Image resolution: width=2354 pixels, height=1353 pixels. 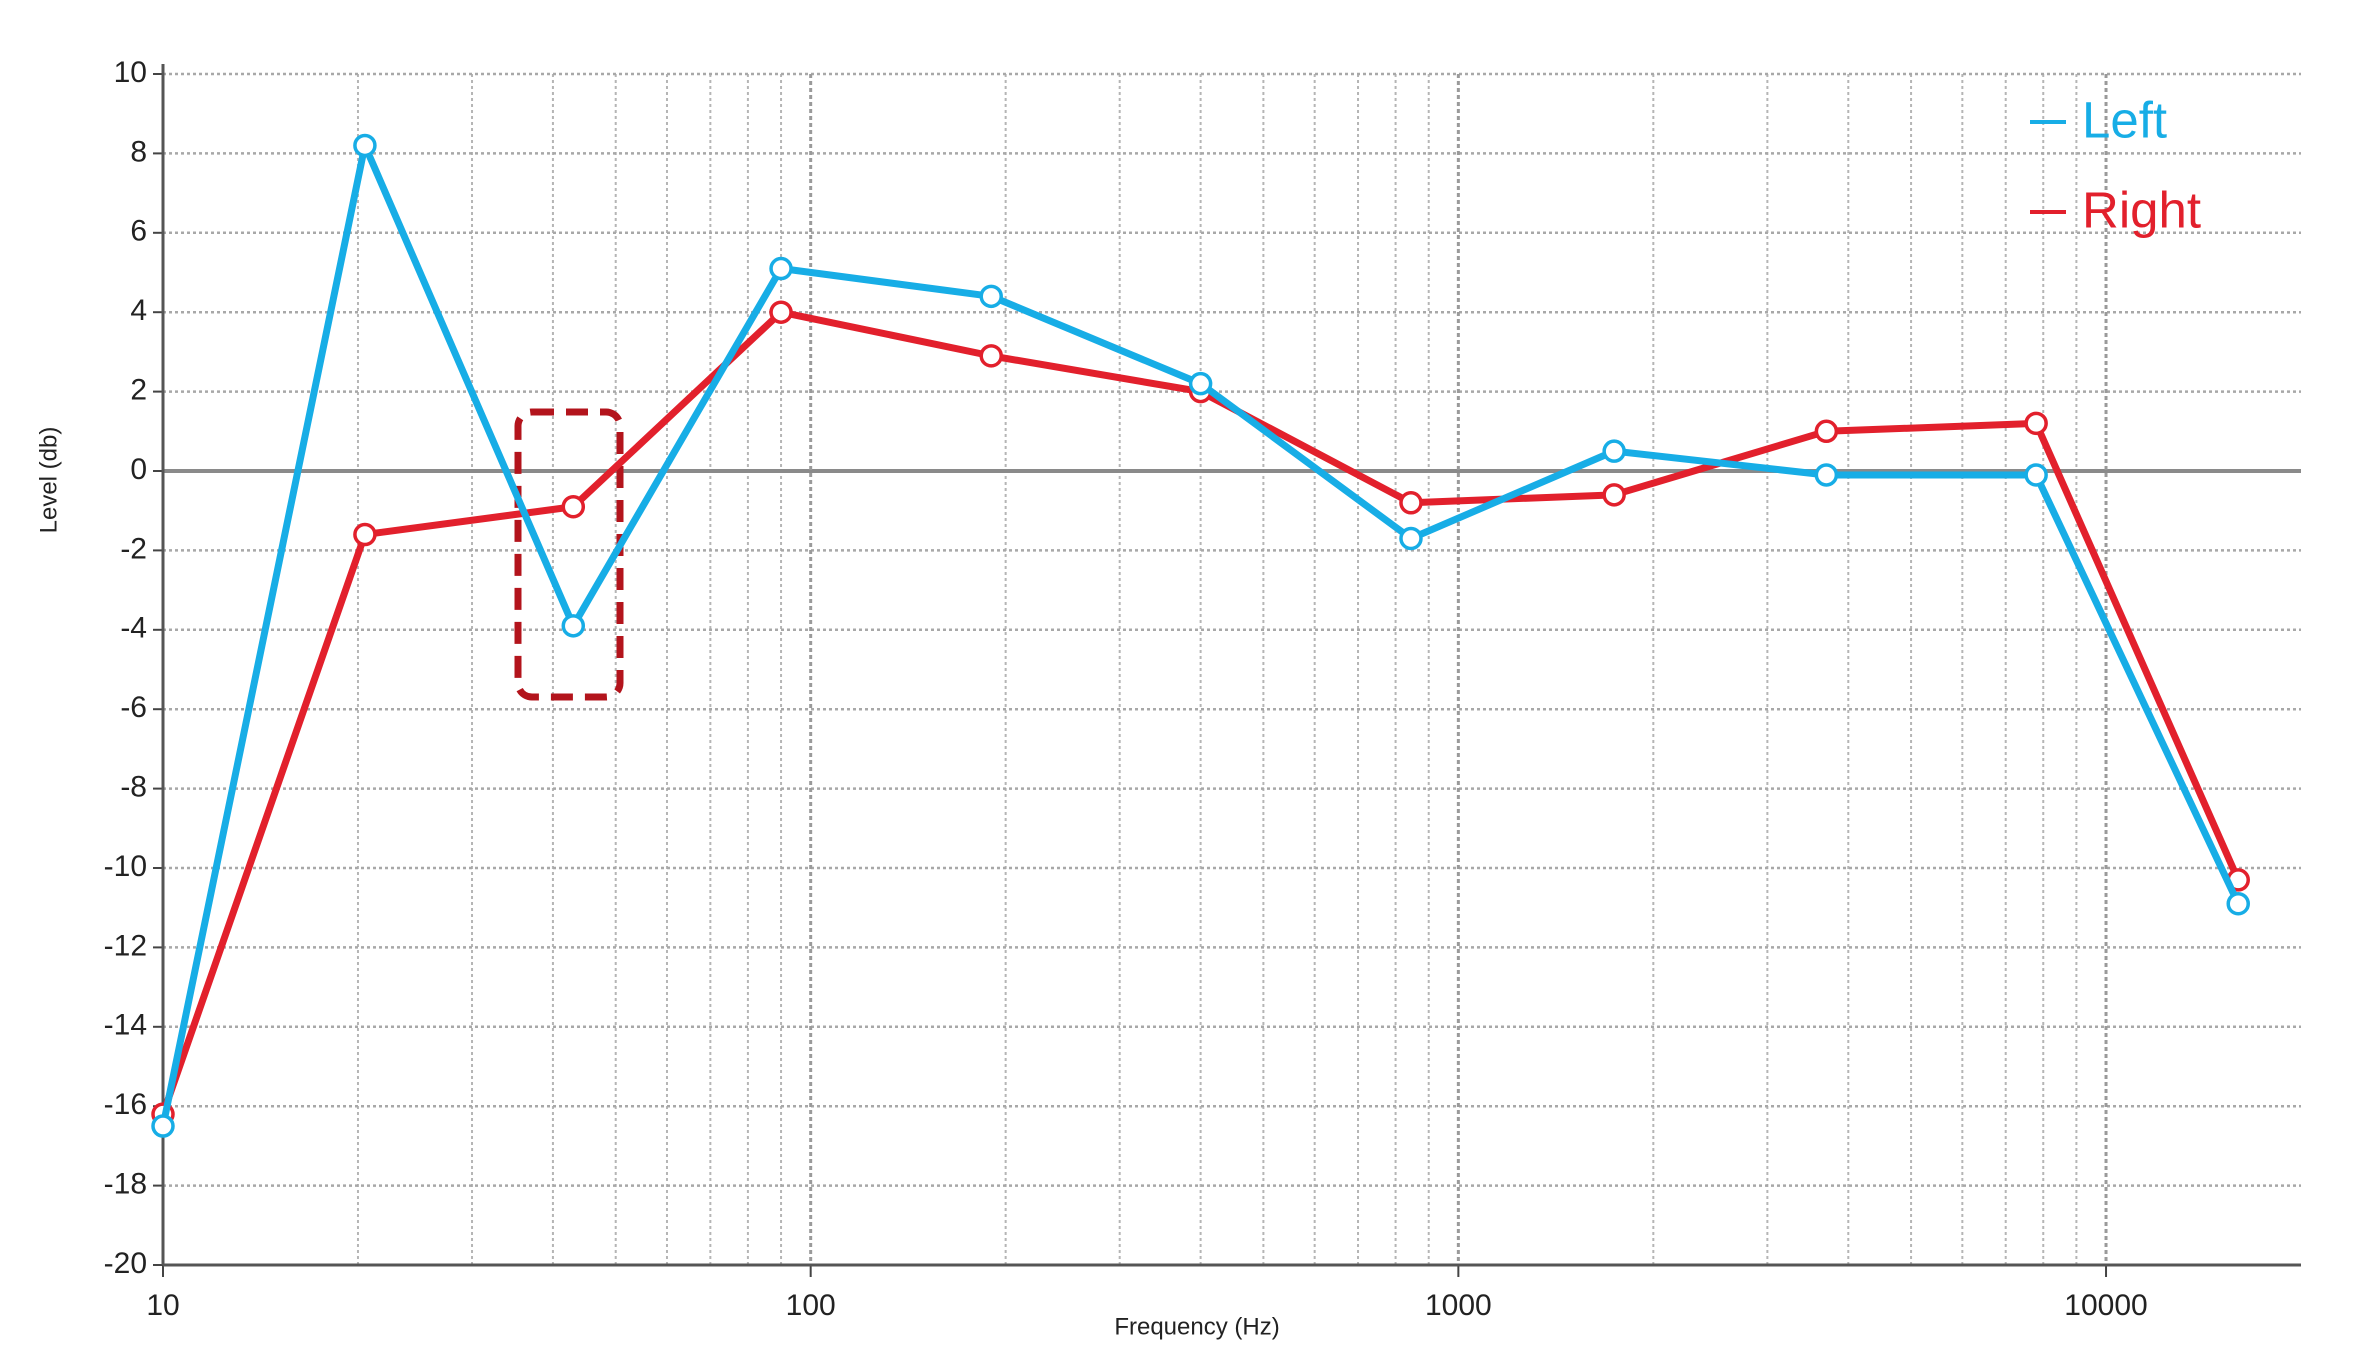 I want to click on y-tick-label: 4, so click(x=138, y=310).